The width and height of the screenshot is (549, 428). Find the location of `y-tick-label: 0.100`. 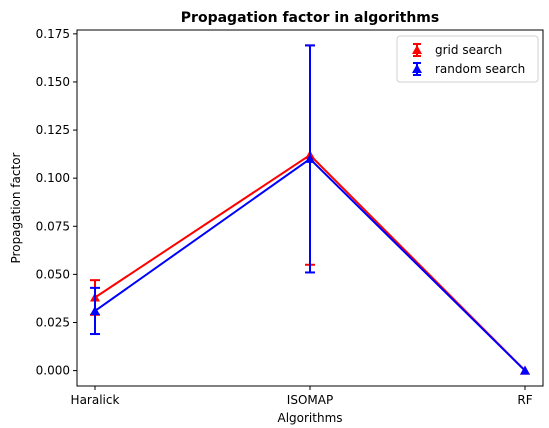

y-tick-label: 0.100 is located at coordinates (53, 178).